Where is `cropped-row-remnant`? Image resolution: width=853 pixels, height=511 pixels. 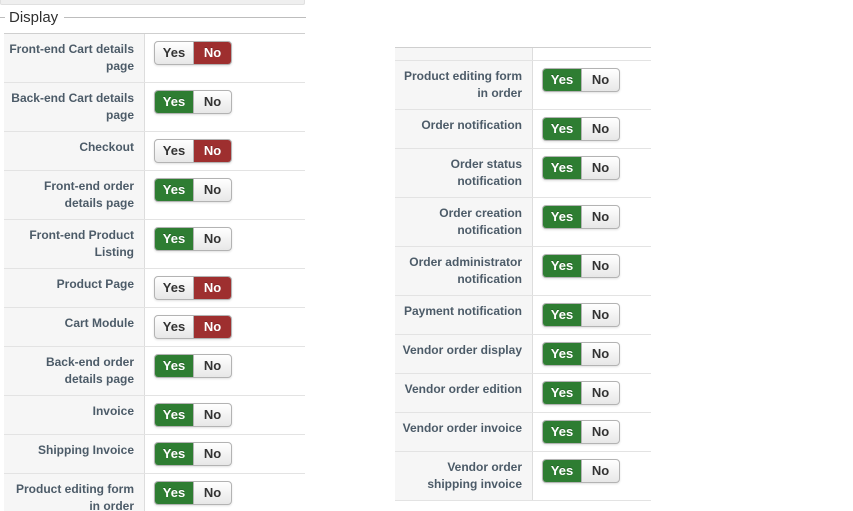
cropped-row-remnant is located at coordinates (523, 54).